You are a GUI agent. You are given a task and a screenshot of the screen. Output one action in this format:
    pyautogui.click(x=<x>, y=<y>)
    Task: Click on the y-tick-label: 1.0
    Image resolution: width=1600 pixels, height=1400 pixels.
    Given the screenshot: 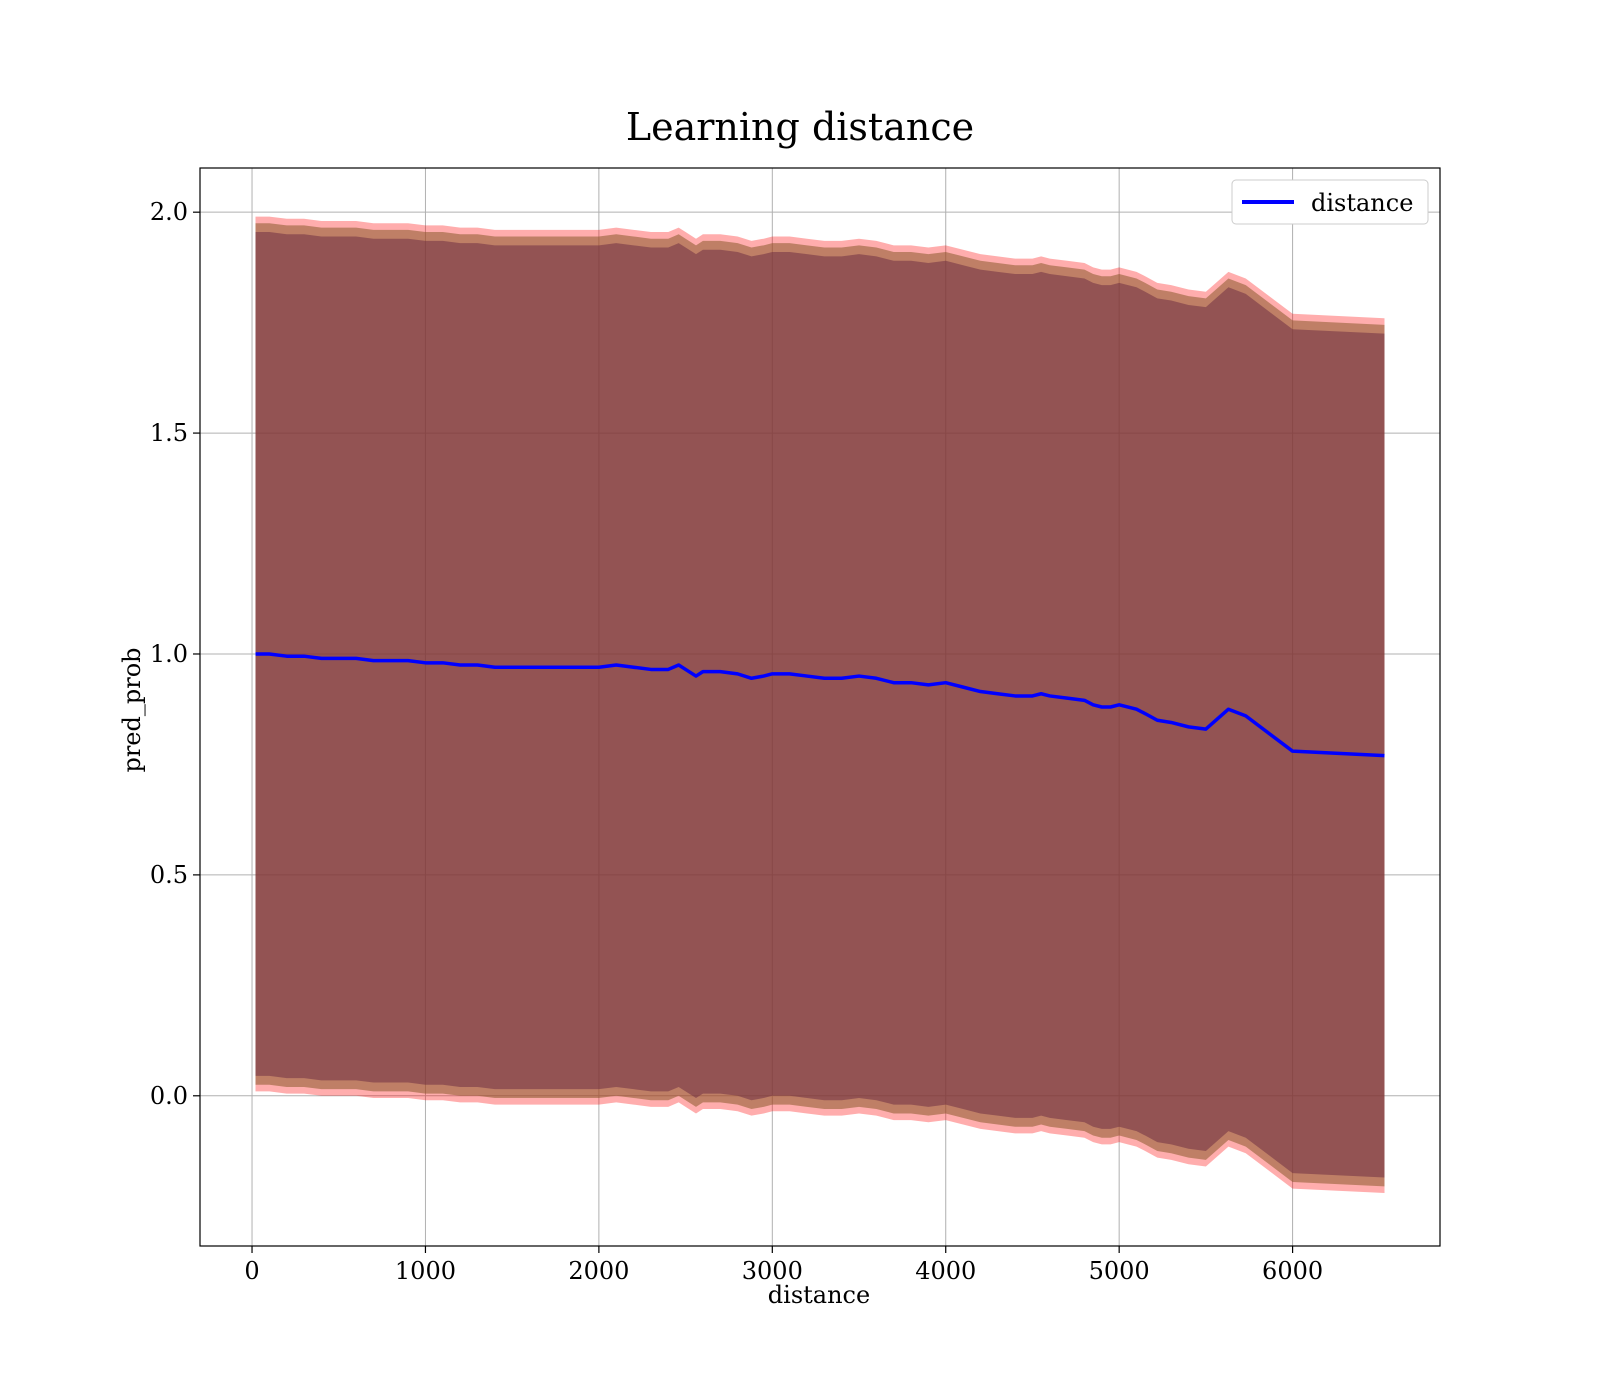 What is the action you would take?
    pyautogui.click(x=169, y=654)
    